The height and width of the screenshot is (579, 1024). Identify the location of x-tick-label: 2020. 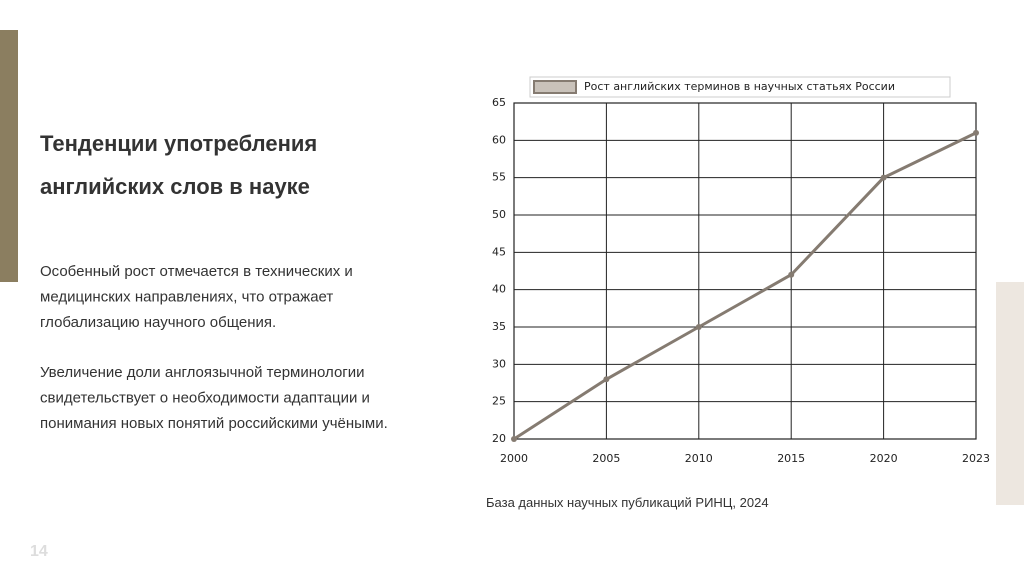
(884, 458).